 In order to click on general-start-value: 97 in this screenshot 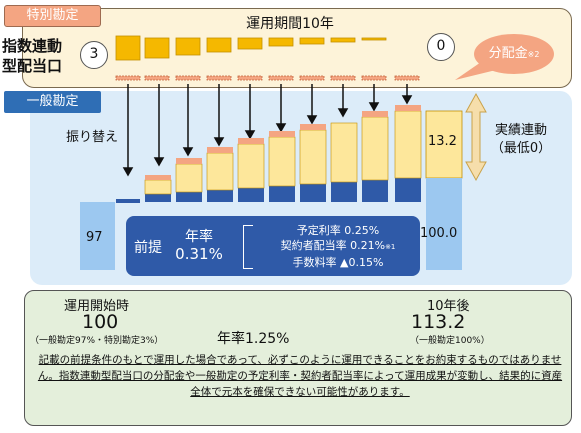, I will do `click(94, 237)`.